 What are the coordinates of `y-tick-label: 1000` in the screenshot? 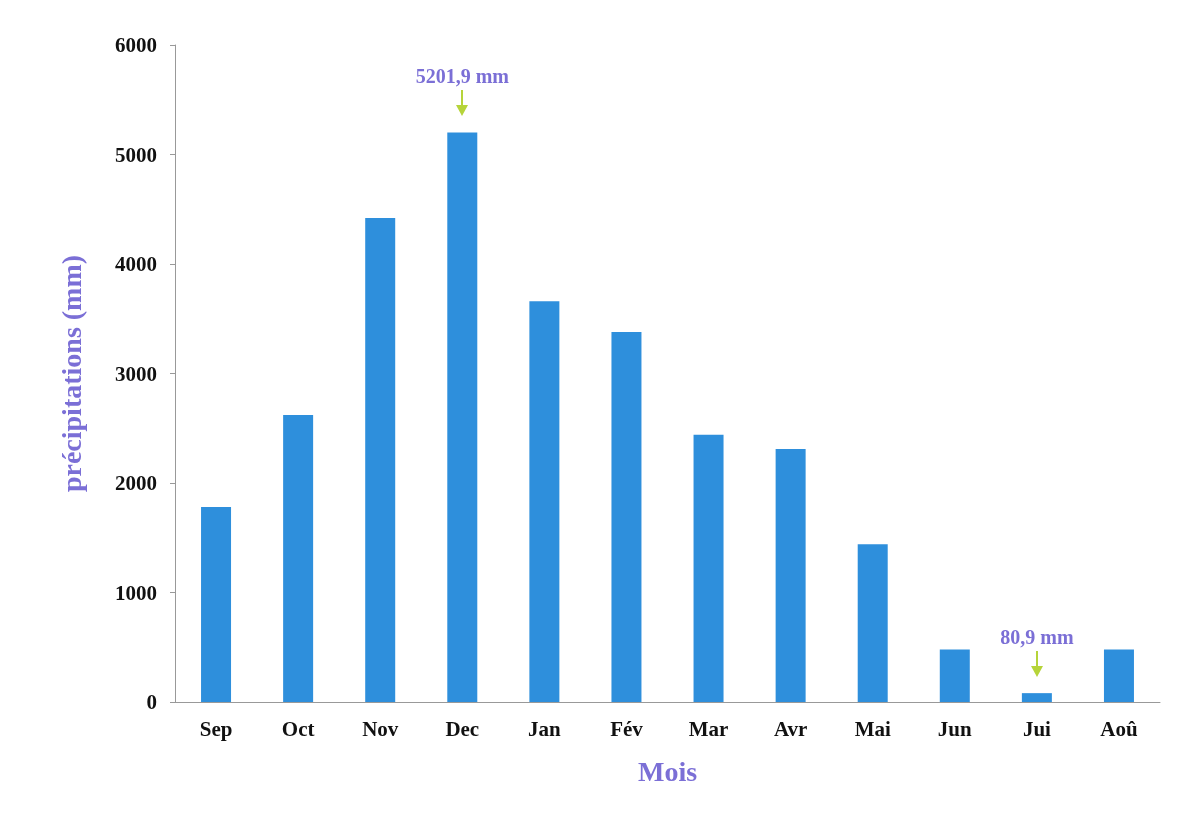 It's located at (136, 592).